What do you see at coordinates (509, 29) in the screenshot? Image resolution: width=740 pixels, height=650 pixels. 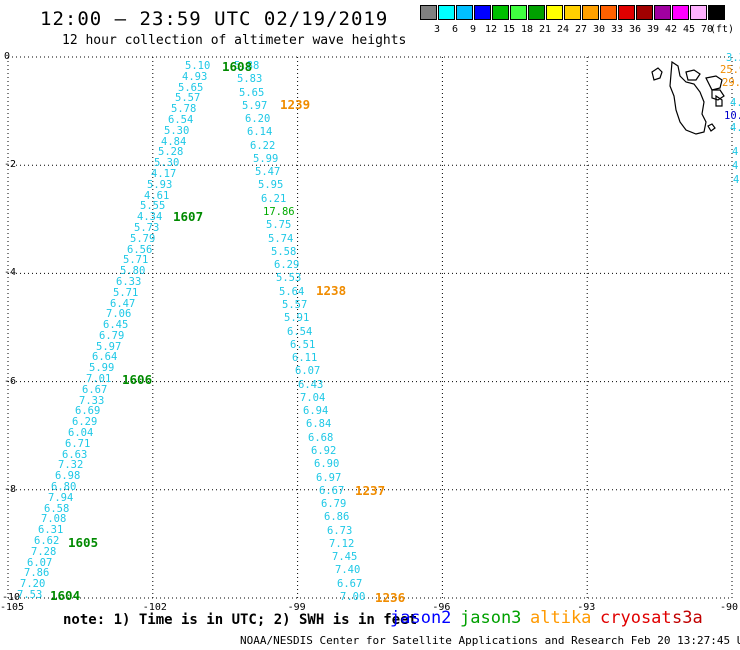 I see `legend-tick: 15` at bounding box center [509, 29].